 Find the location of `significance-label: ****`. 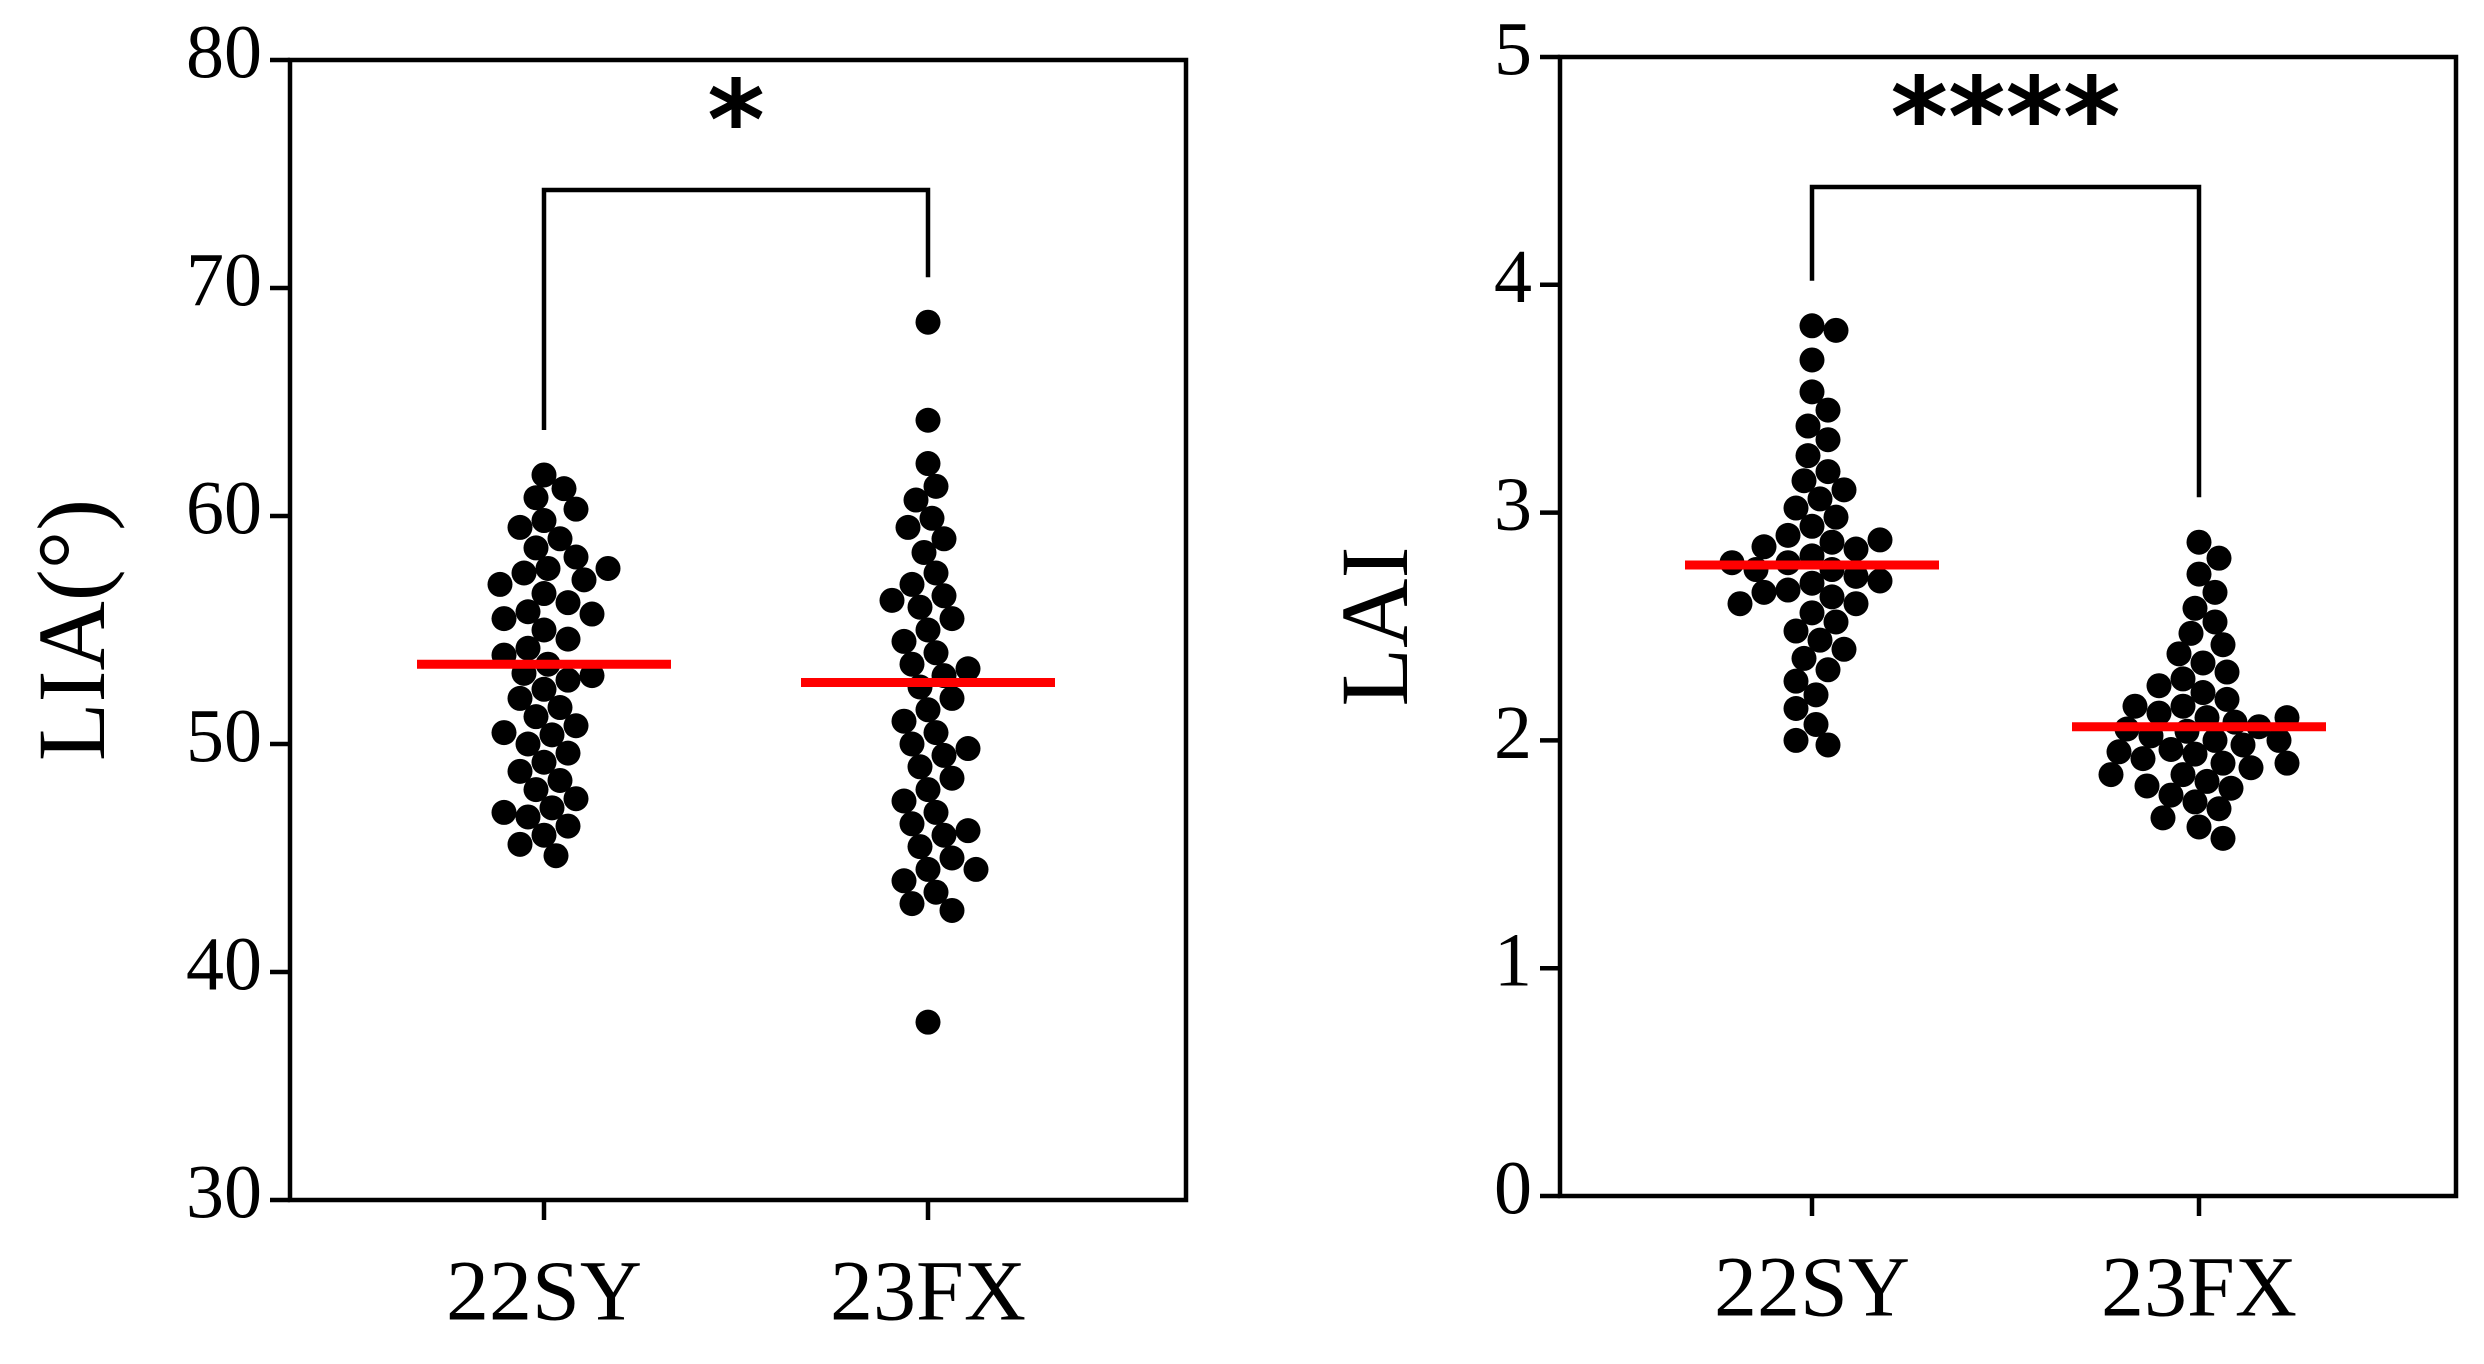

significance-label: **** is located at coordinates (2005, 117).